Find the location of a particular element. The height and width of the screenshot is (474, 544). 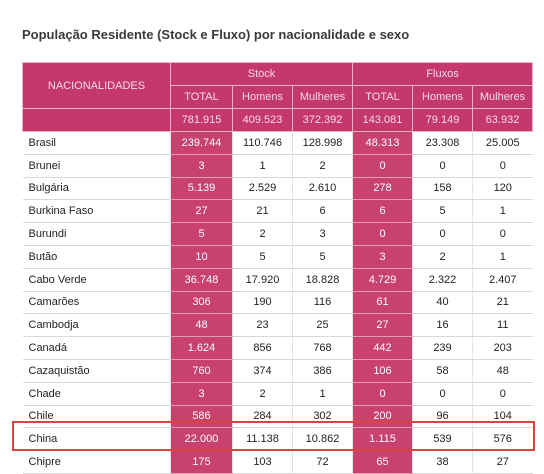

value-cell: 856 is located at coordinates (262, 348).